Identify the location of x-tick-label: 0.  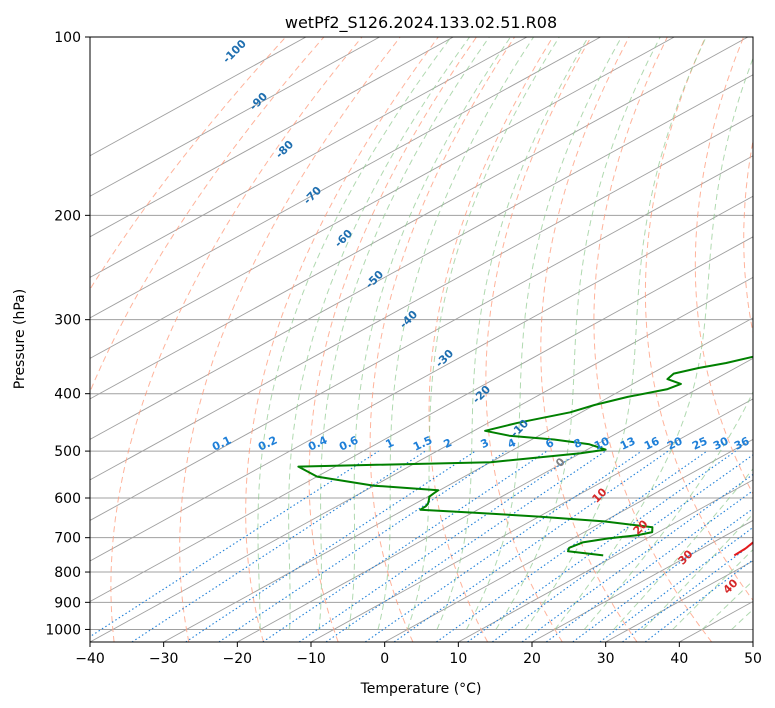
(384, 659).